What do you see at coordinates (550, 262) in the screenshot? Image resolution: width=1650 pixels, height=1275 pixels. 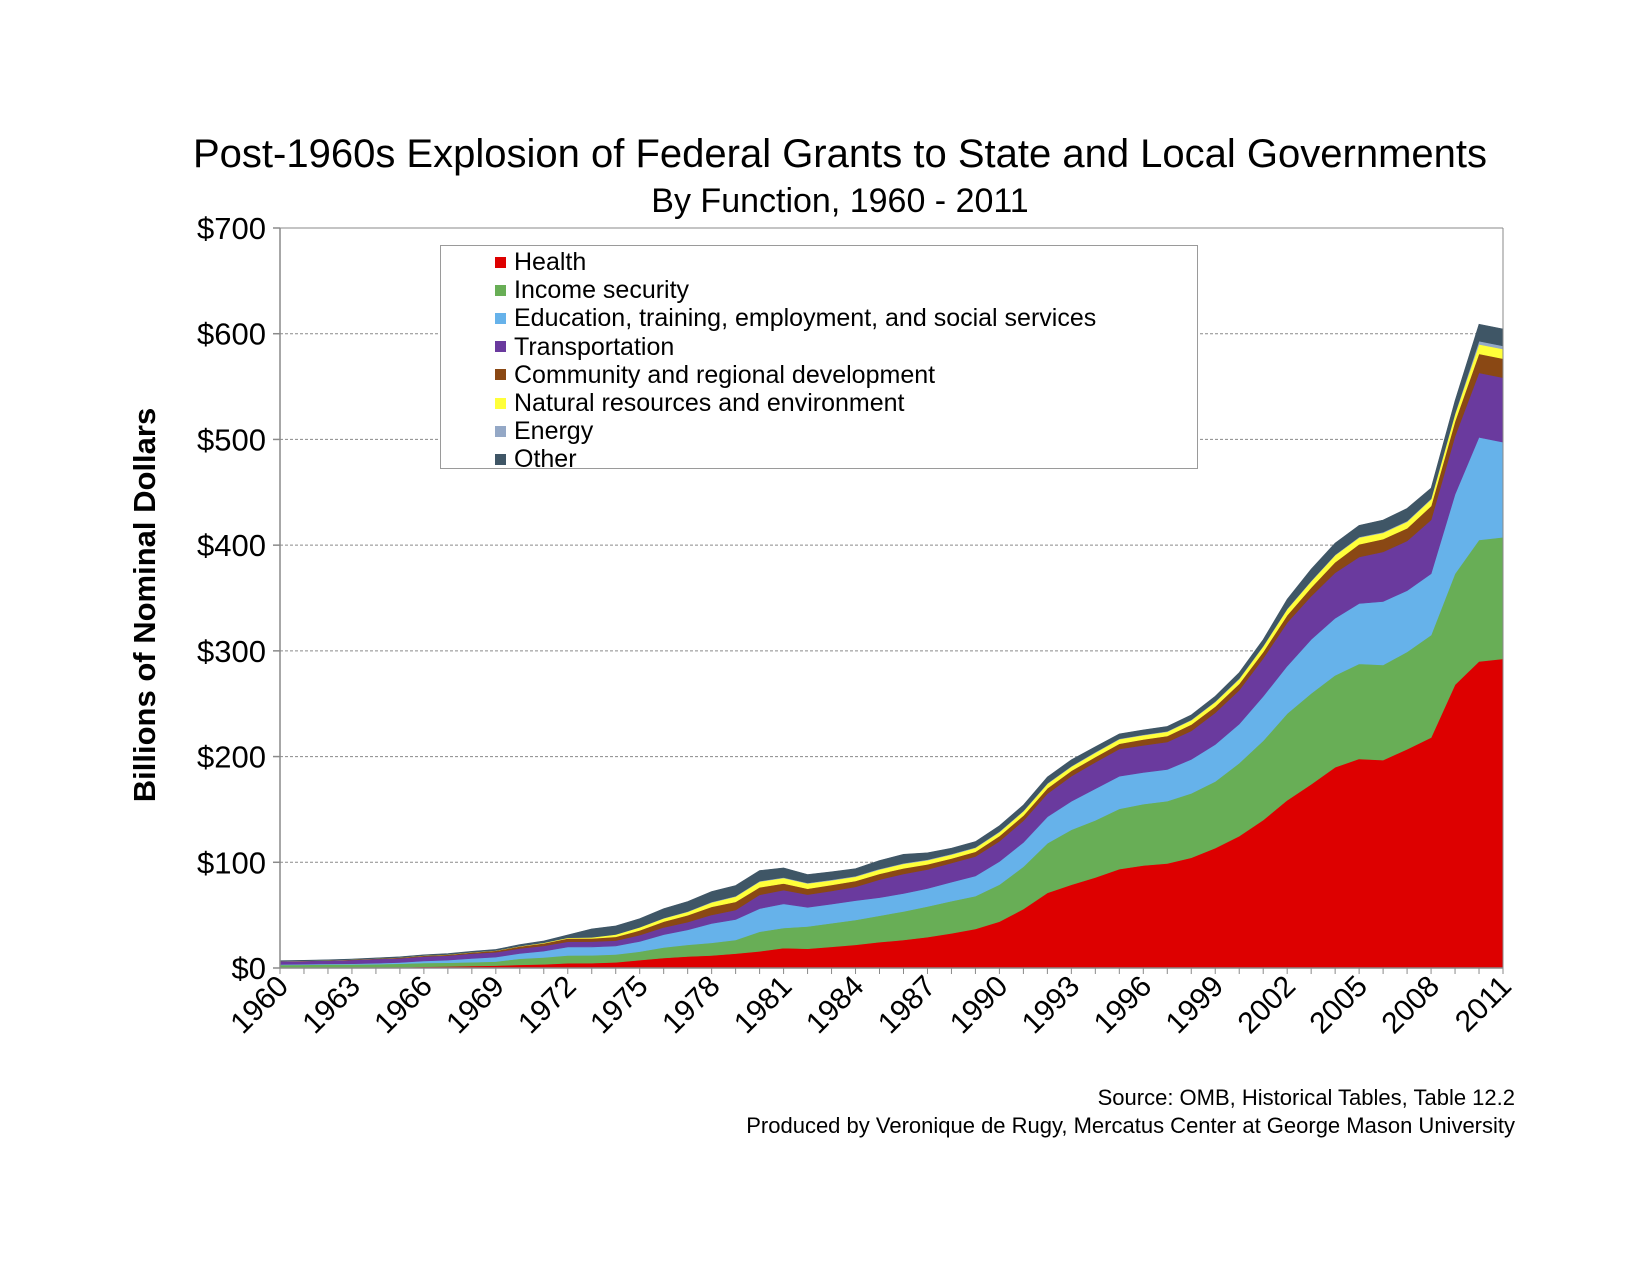 I see `legend-label-health: Health` at bounding box center [550, 262].